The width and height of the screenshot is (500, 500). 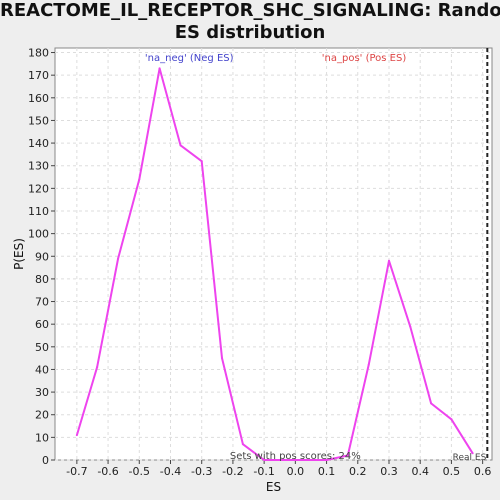 What do you see at coordinates (170, 471) in the screenshot?
I see `x-tick-label: -0.4` at bounding box center [170, 471].